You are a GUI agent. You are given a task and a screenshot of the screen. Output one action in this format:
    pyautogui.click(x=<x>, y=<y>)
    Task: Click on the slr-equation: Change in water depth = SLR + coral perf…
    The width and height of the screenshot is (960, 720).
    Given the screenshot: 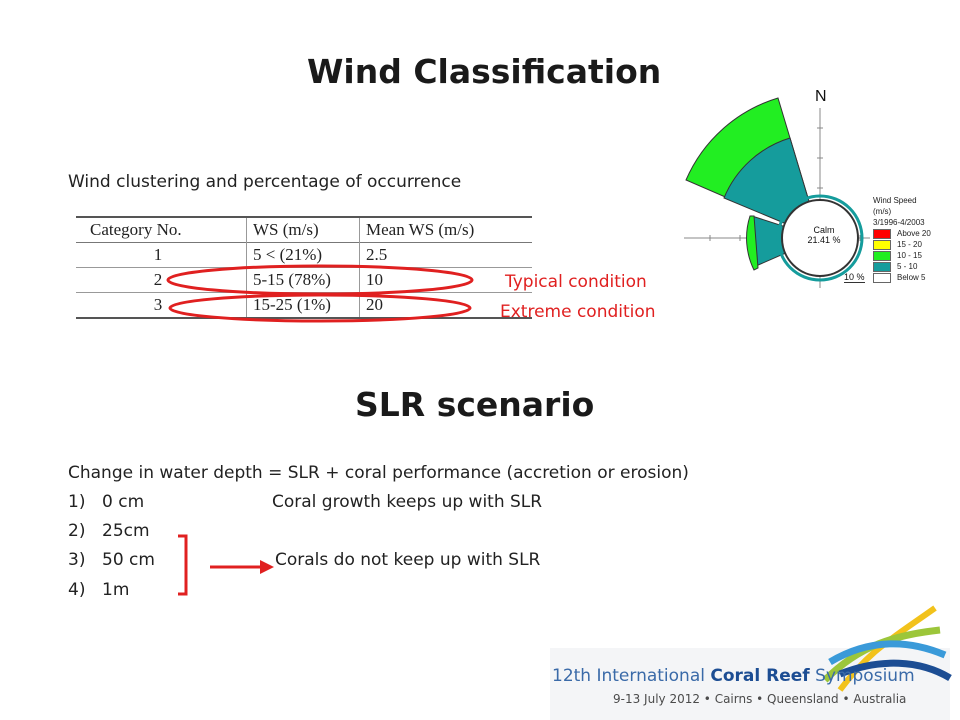 What is the action you would take?
    pyautogui.click(x=378, y=473)
    